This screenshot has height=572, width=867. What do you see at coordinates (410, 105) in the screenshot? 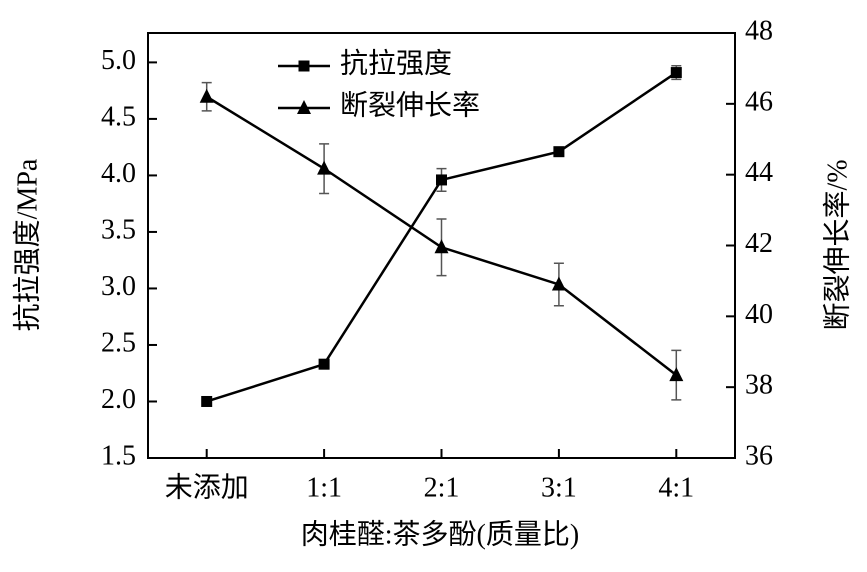
I see `legend-label: 断裂伸长率` at bounding box center [410, 105].